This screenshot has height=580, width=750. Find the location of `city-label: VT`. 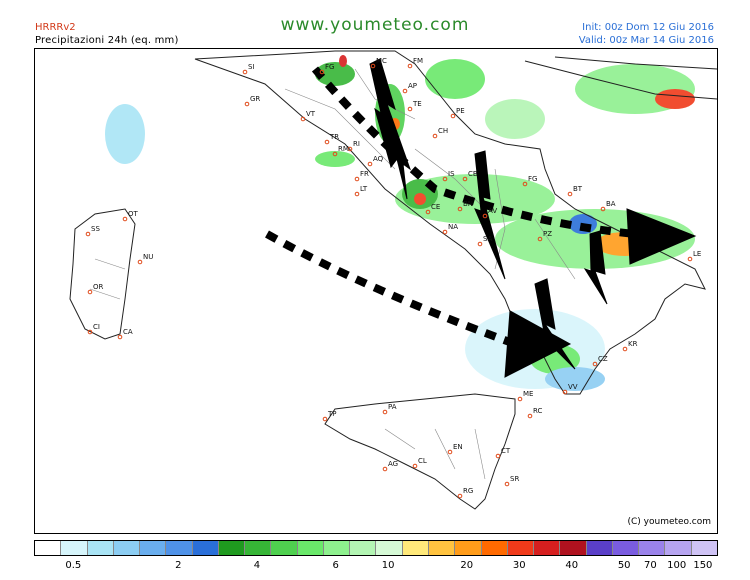

city-label: VT is located at coordinates (311, 114).